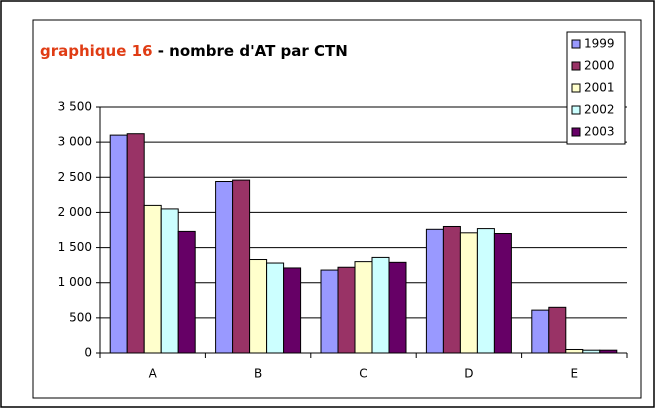 The image size is (656, 409). What do you see at coordinates (575, 374) in the screenshot?
I see `x-tick-label: E` at bounding box center [575, 374].